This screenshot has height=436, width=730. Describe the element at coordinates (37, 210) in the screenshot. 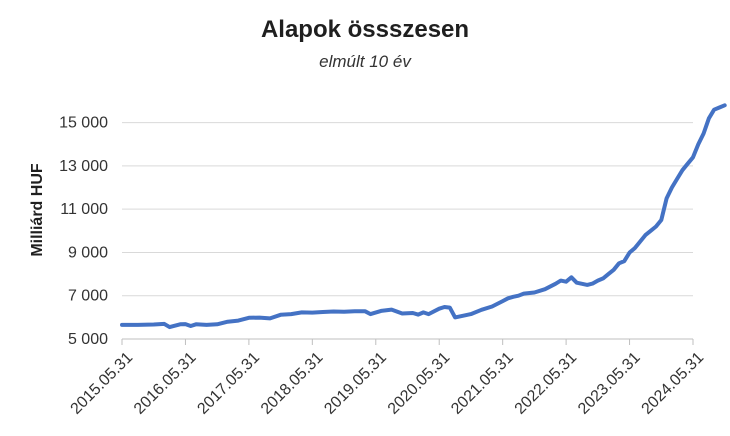

I see `y-axis-label: Milliárd HUF` at that location.